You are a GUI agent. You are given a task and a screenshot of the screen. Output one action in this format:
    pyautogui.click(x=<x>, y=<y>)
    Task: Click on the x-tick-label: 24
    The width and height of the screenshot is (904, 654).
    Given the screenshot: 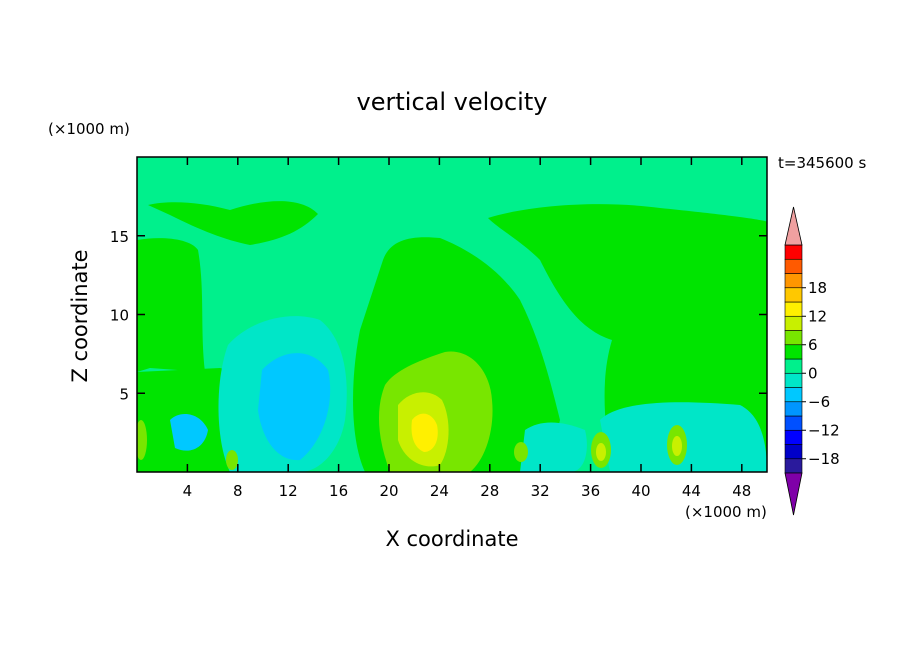 What is the action you would take?
    pyautogui.click(x=439, y=491)
    